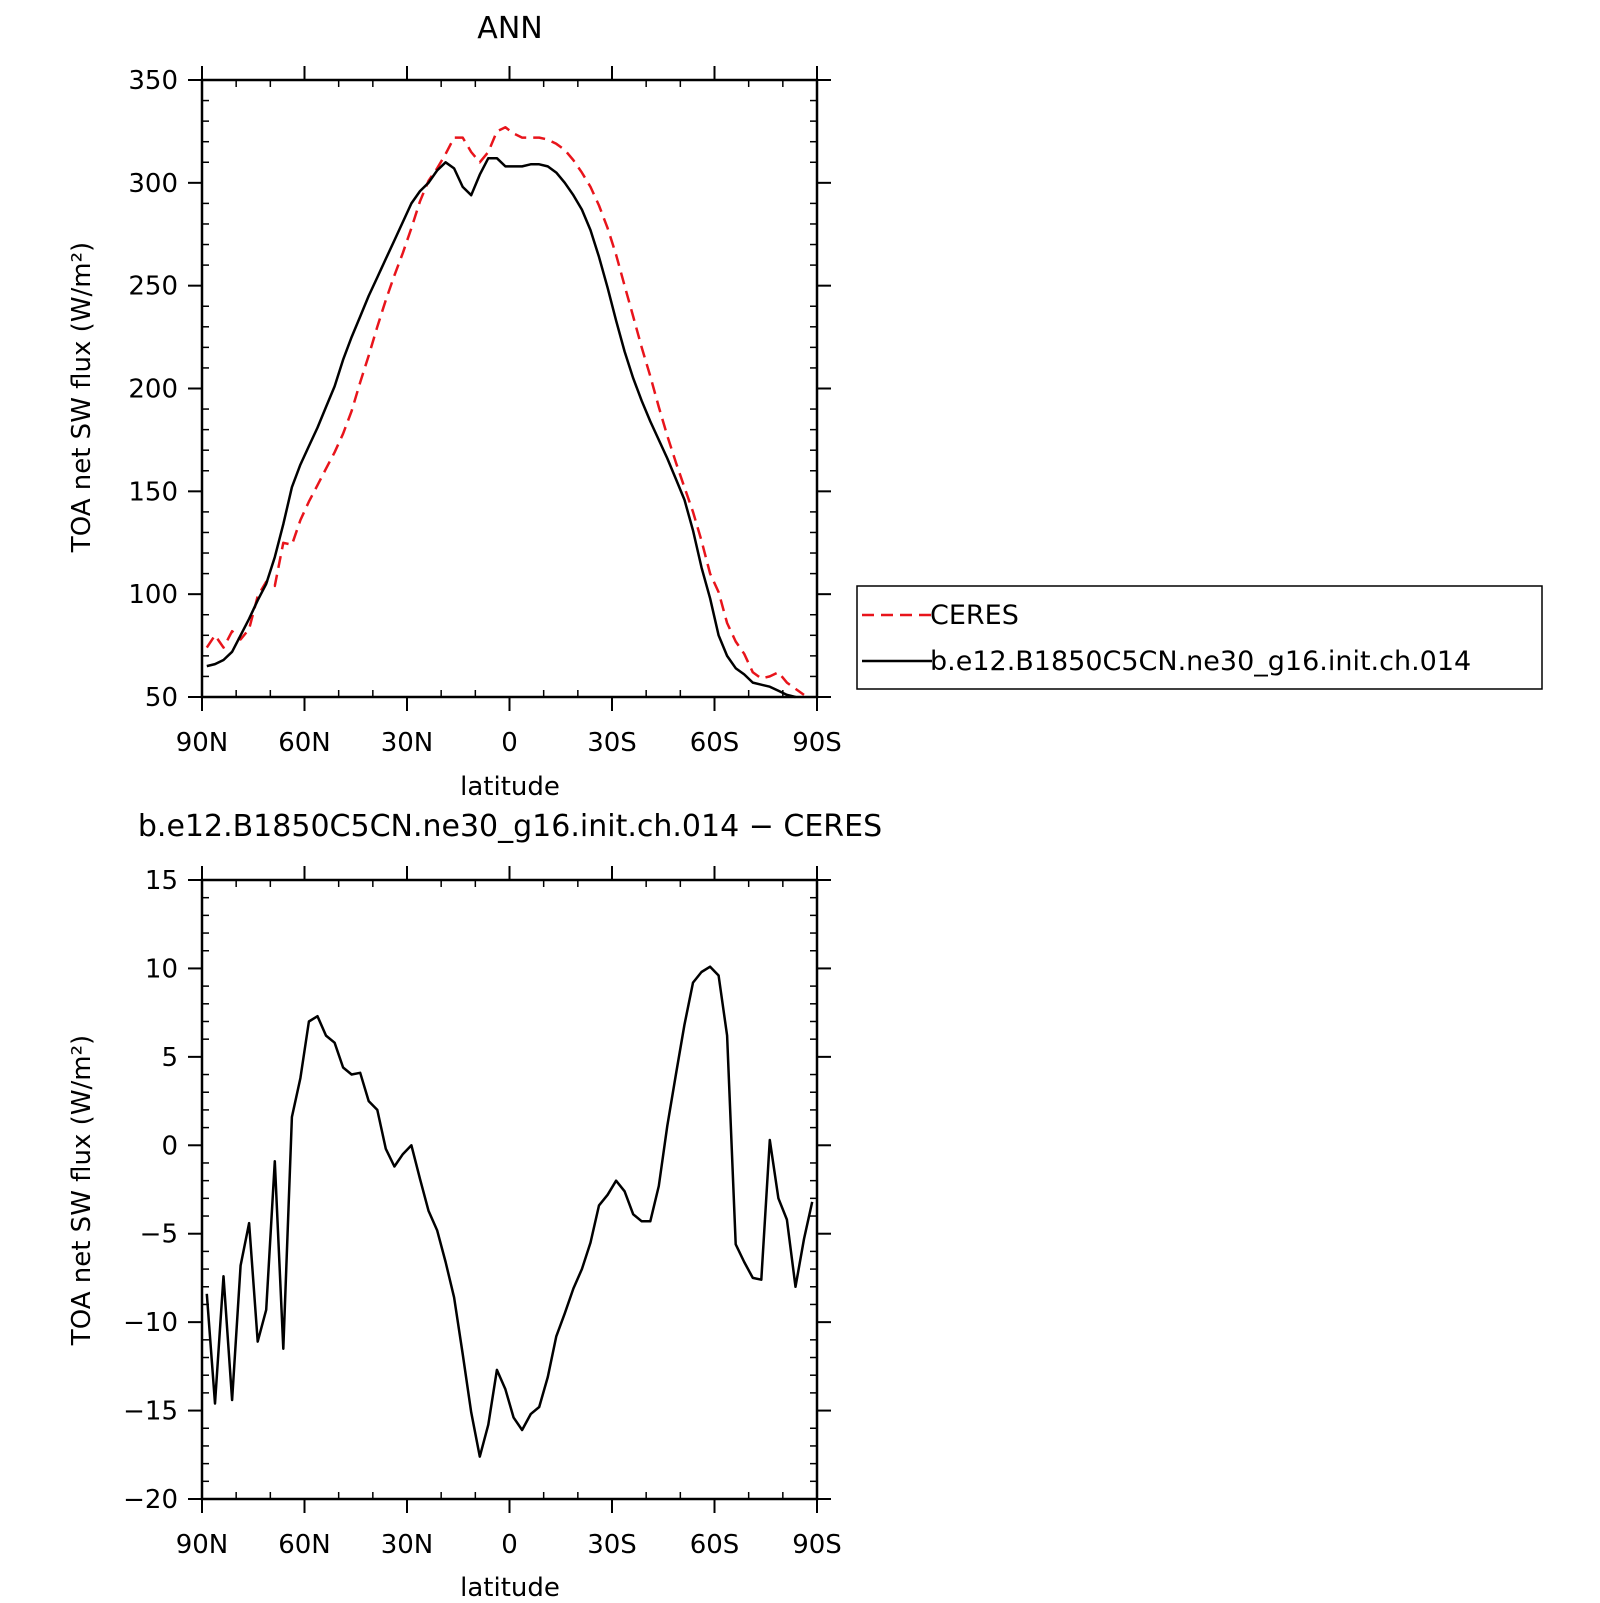 The image size is (1600, 1603). Describe the element at coordinates (153, 595) in the screenshot. I see `y-tick-label: 100` at that location.